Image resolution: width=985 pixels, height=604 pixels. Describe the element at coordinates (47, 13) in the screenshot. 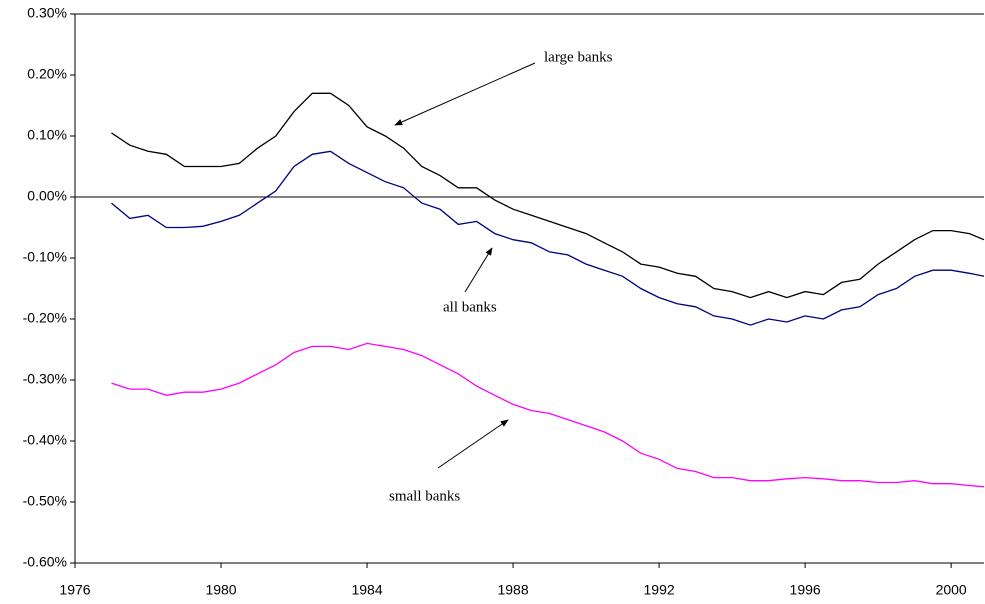

I see `y-tick-label: 0.30%` at that location.